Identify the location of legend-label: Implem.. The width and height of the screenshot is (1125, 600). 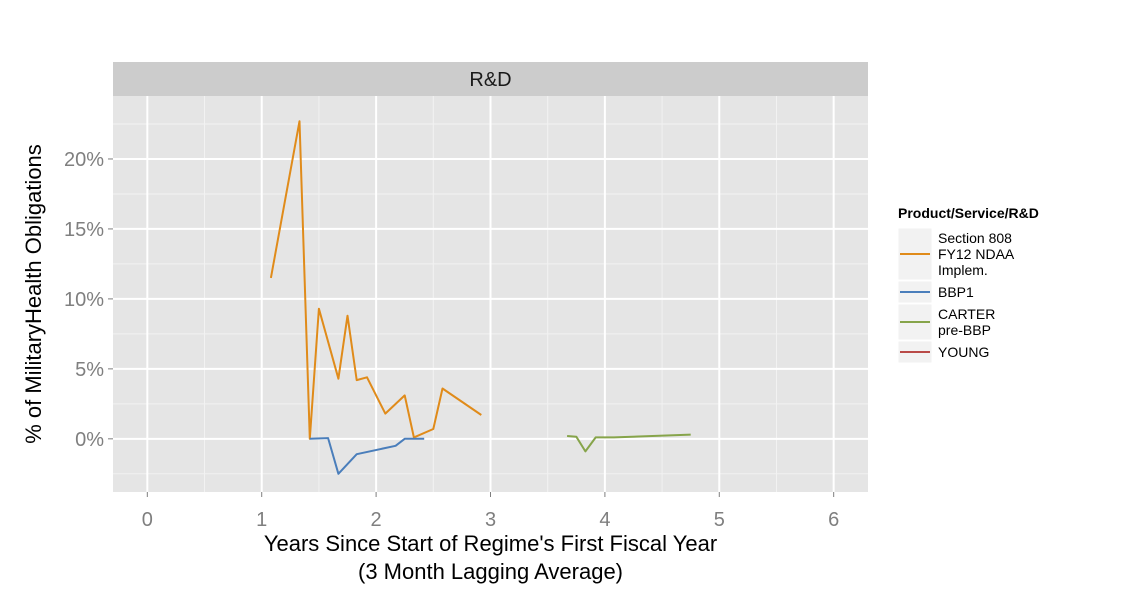
(963, 270).